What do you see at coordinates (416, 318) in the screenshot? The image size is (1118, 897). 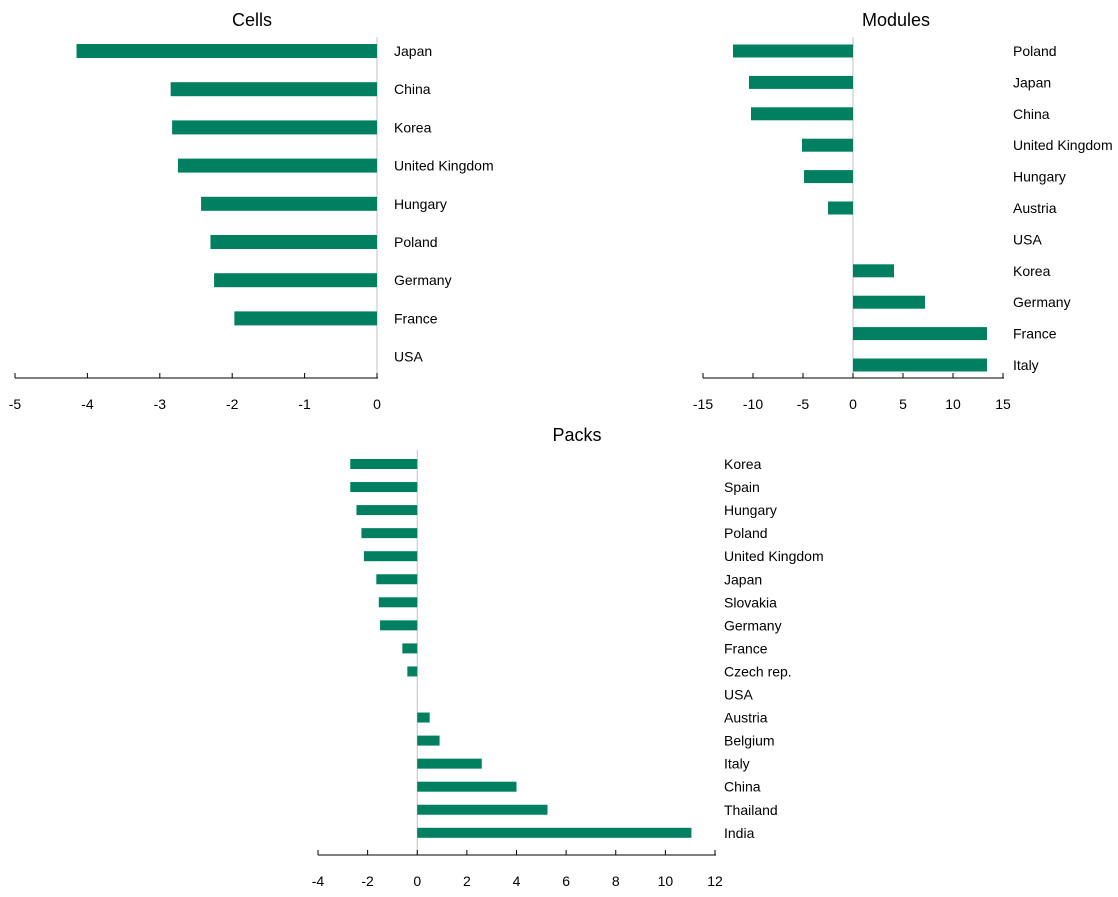 I see `cells-category-label: France` at bounding box center [416, 318].